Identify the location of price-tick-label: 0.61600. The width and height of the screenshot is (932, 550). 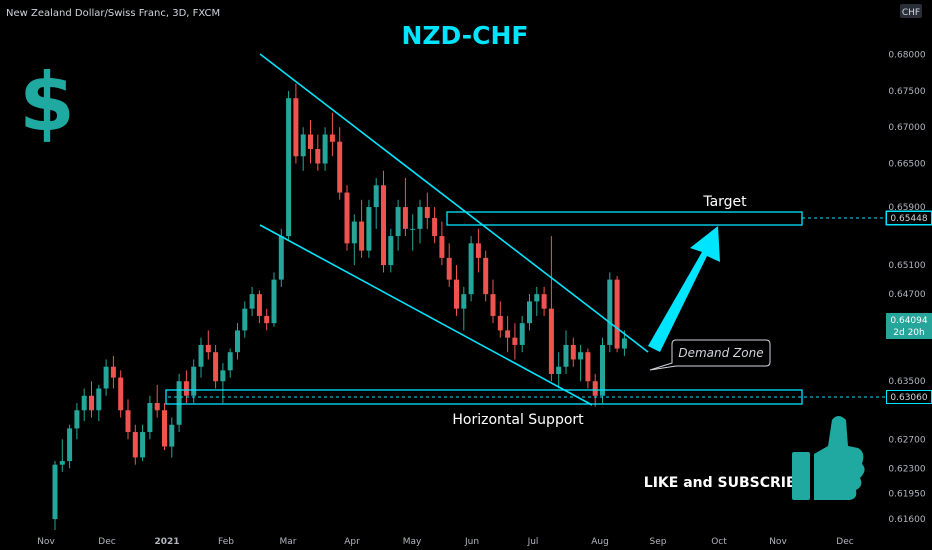
(906, 520).